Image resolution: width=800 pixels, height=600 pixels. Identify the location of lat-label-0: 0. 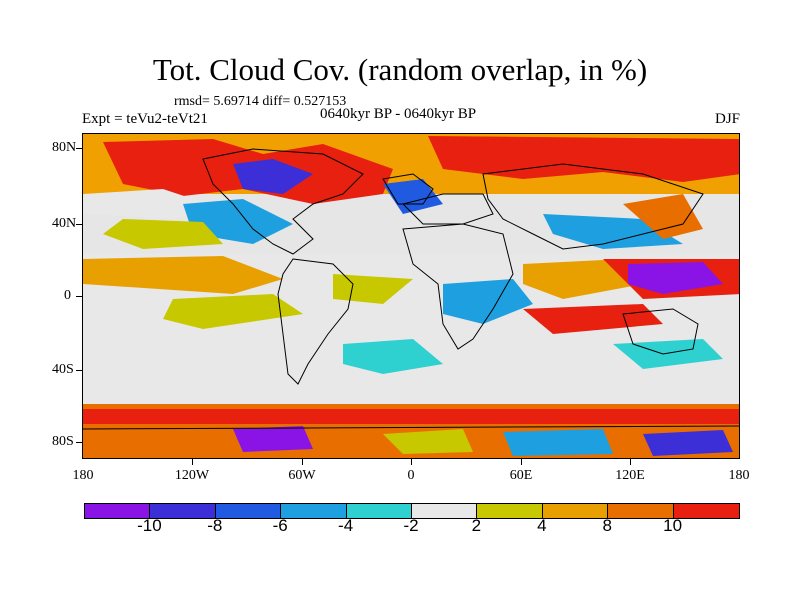
(67, 295).